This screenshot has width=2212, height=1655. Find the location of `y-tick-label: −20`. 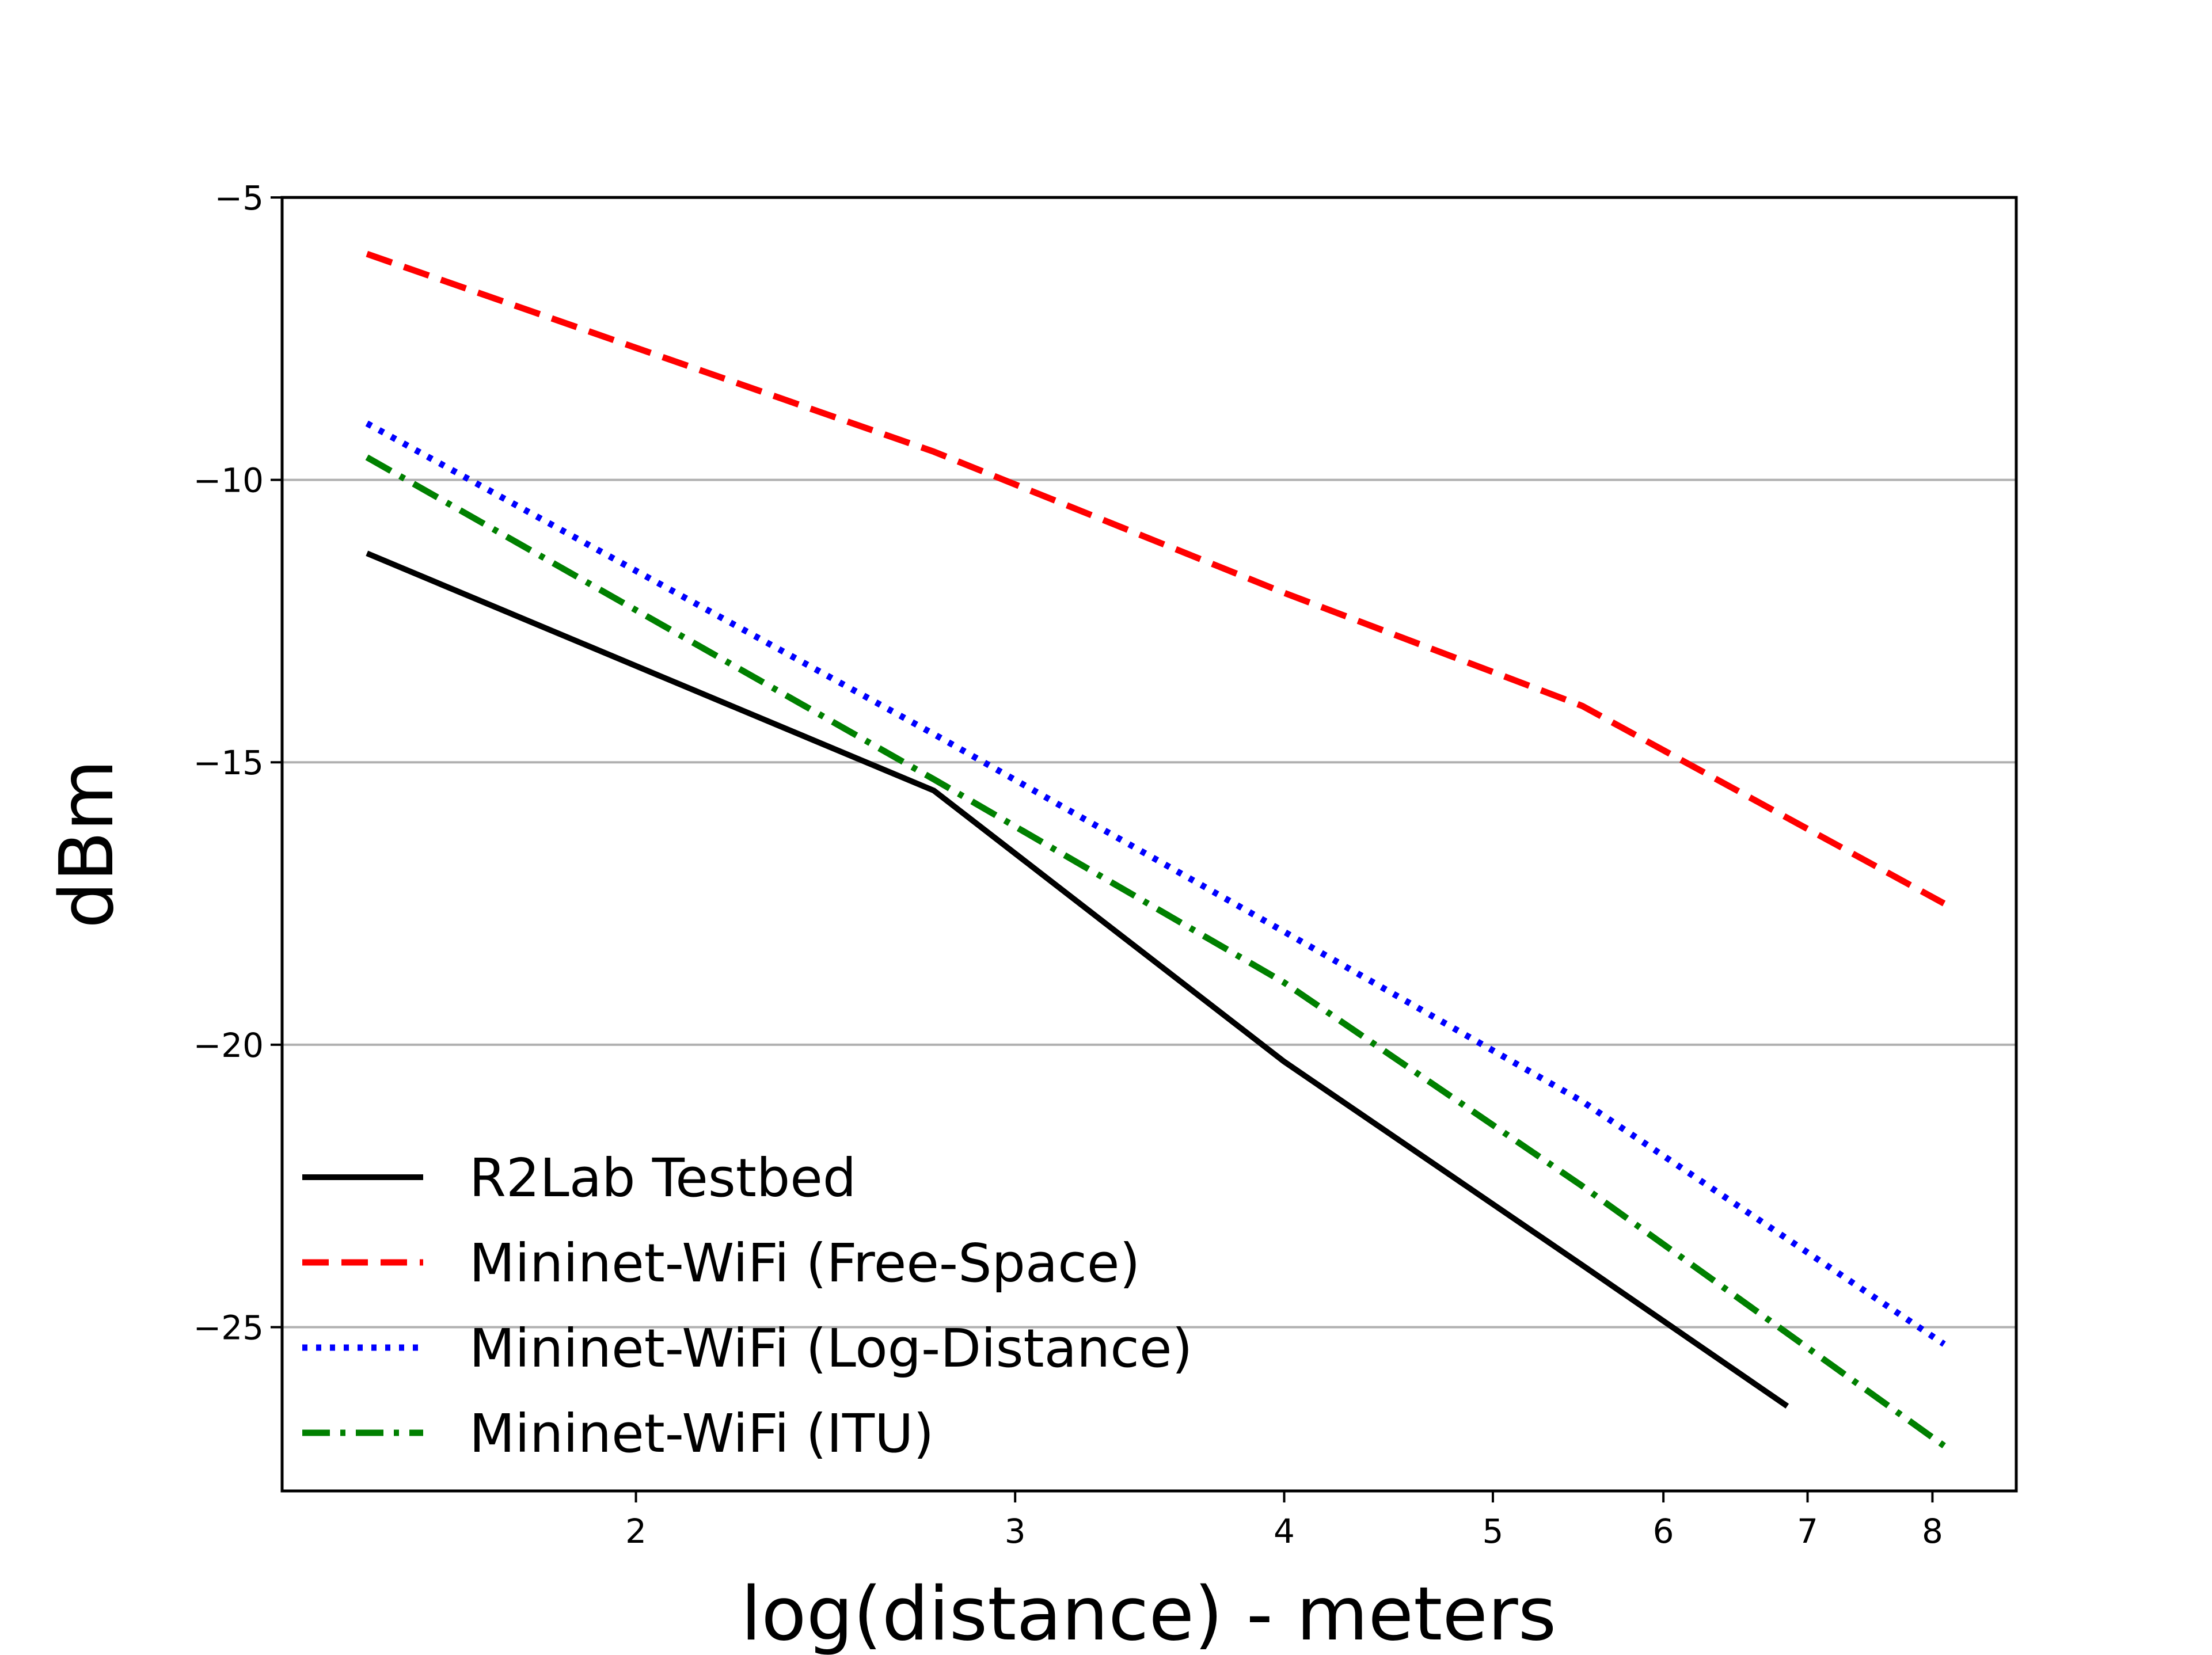

y-tick-label: −20 is located at coordinates (228, 1045).